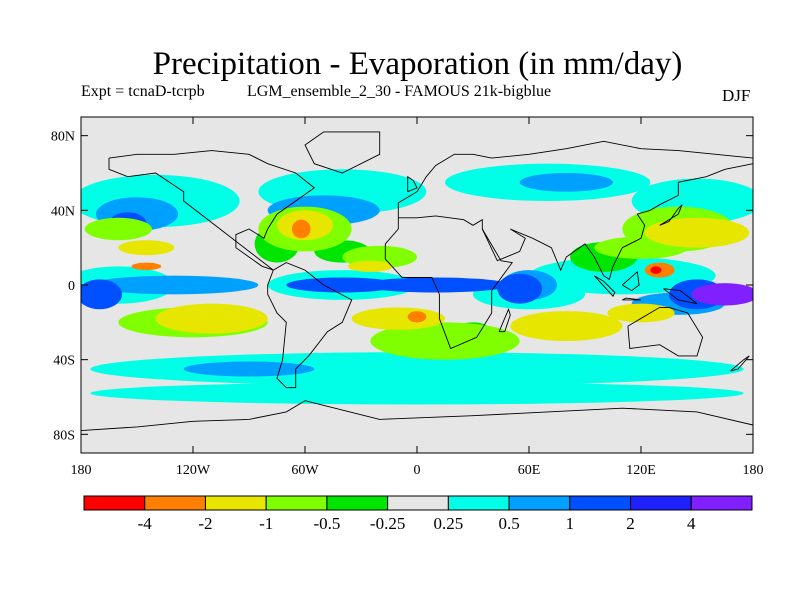 The width and height of the screenshot is (800, 600). I want to click on run-label: LGM_ensemble_2_30 - FAMOUS 21k-bigblue, so click(399, 91).